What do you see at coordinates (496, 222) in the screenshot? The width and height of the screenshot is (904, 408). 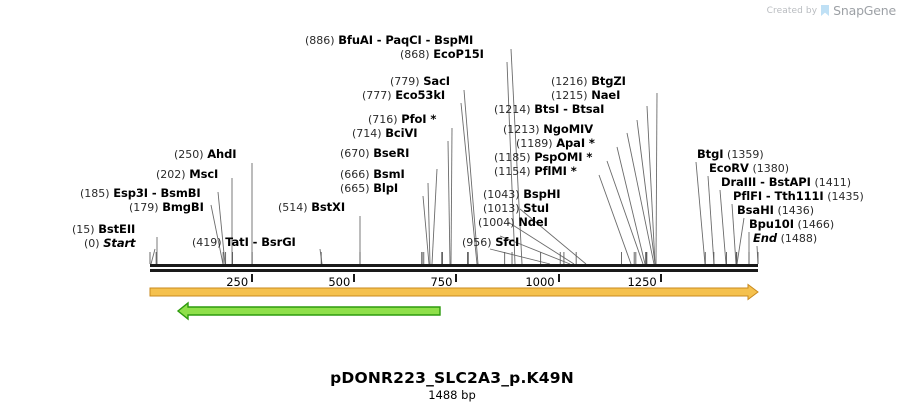 I see `site-position: (1004)` at bounding box center [496, 222].